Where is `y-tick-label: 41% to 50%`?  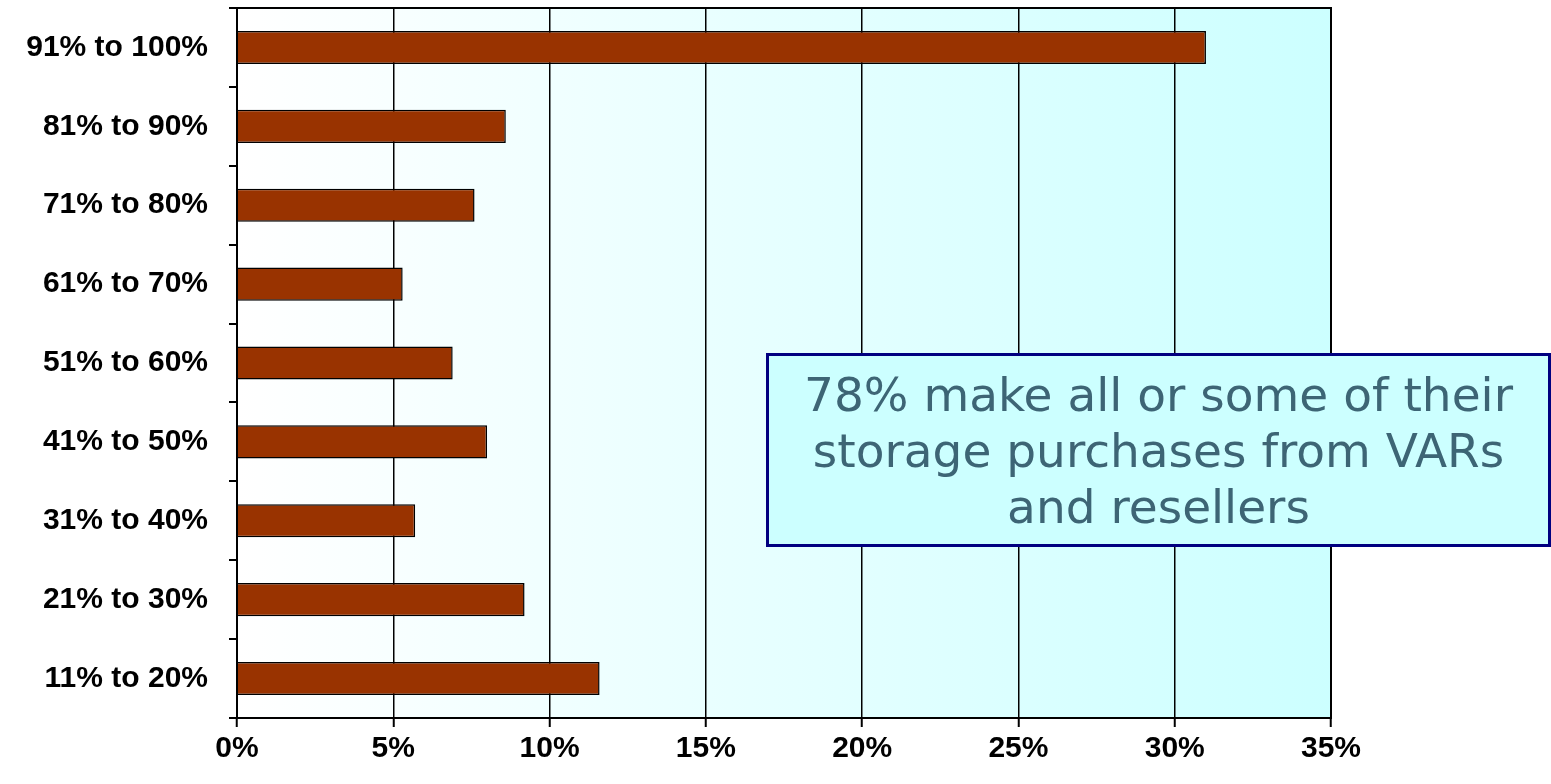
y-tick-label: 41% to 50% is located at coordinates (125, 440).